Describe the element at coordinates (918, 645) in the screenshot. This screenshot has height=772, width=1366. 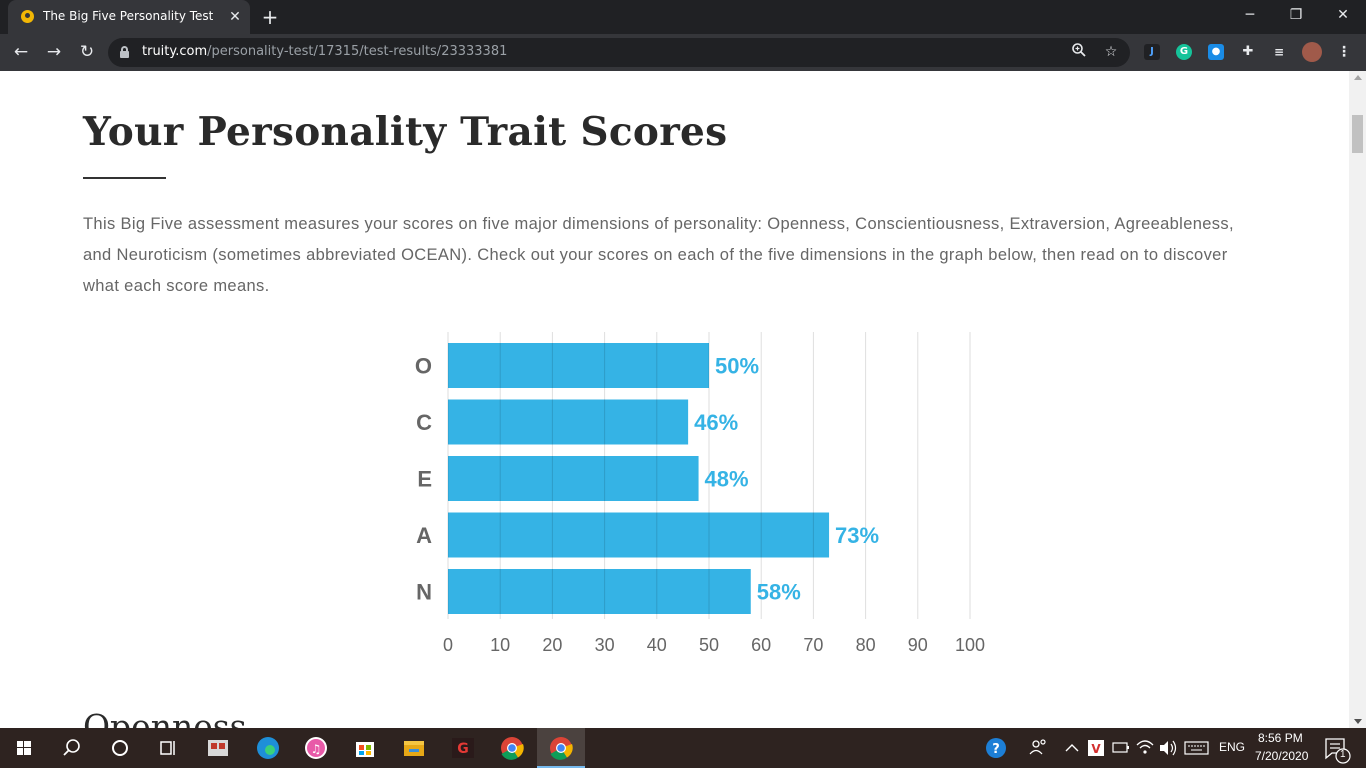
I see `x-tick-label-90: 90` at that location.